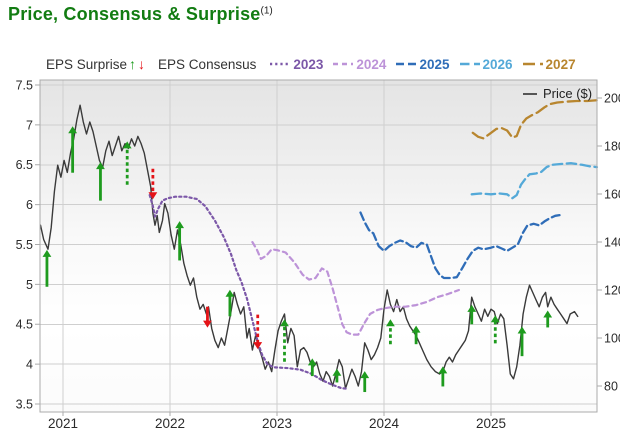 The width and height of the screenshot is (620, 445). Describe the element at coordinates (133, 64) in the screenshot. I see `surprise-up-arrow-icon: ↑` at that location.